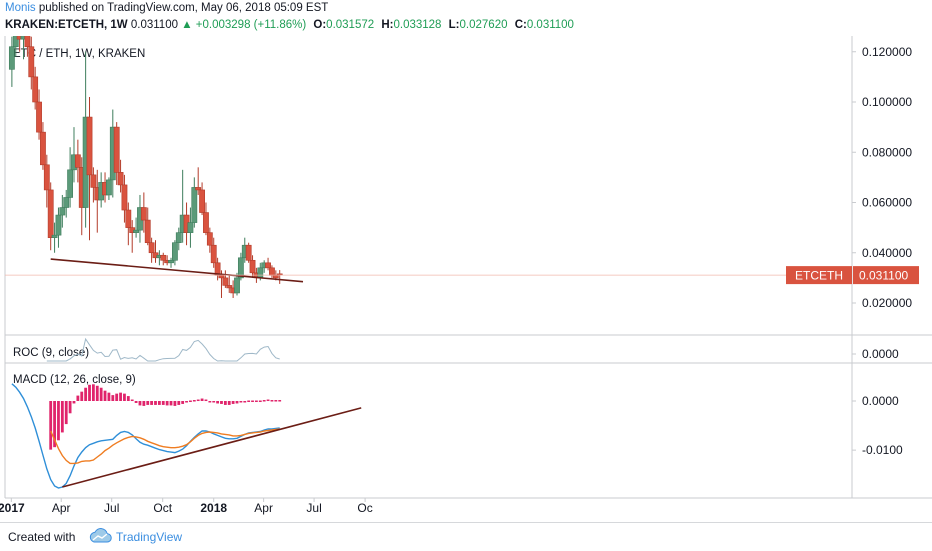 The width and height of the screenshot is (932, 551). I want to click on low-label: L:, so click(454, 25).